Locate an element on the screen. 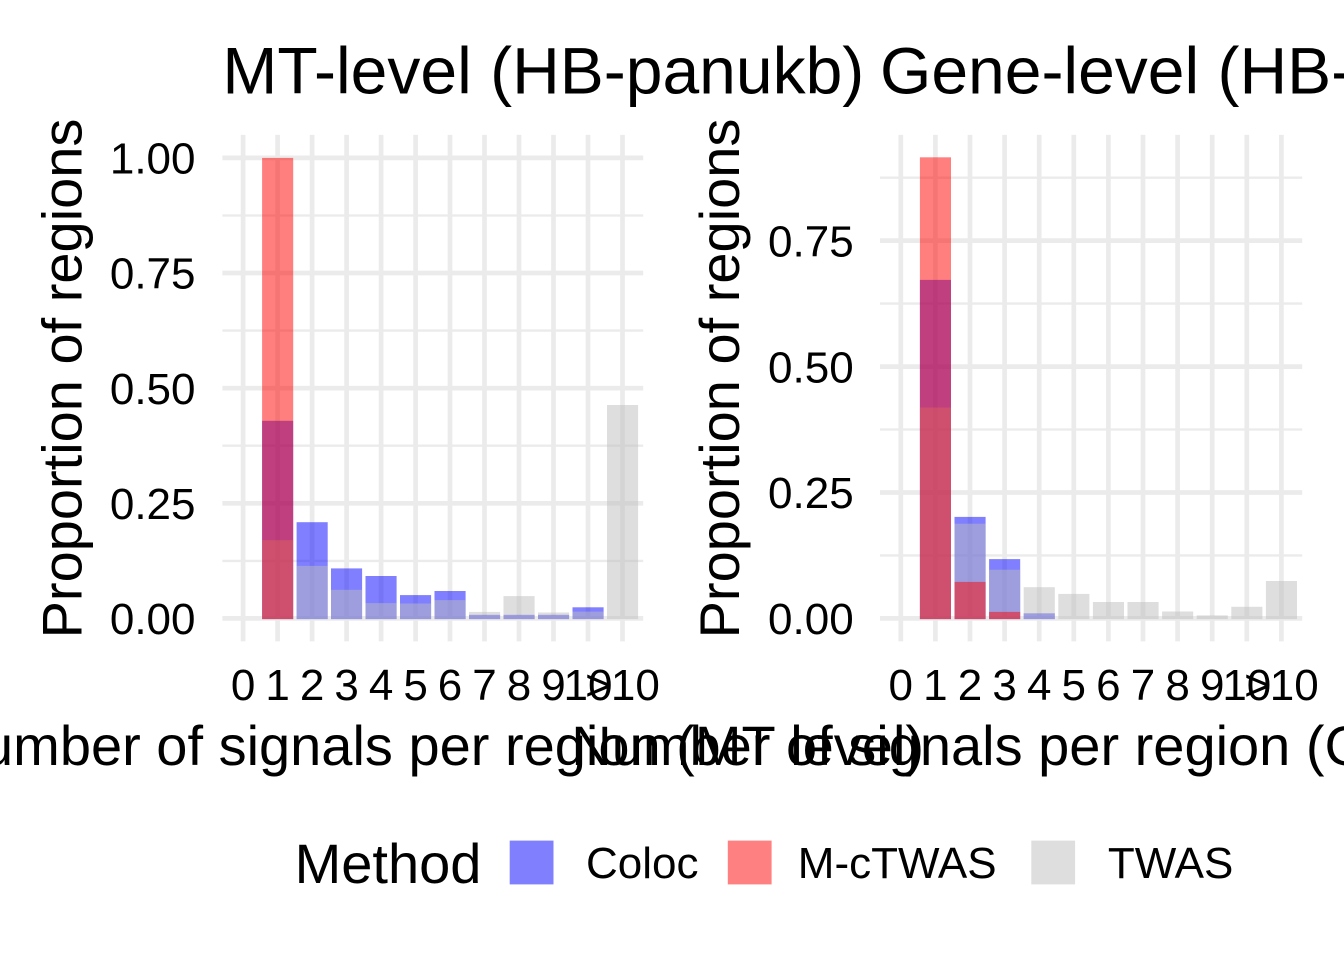  svg-text: 1.00 is located at coordinates (153, 159).